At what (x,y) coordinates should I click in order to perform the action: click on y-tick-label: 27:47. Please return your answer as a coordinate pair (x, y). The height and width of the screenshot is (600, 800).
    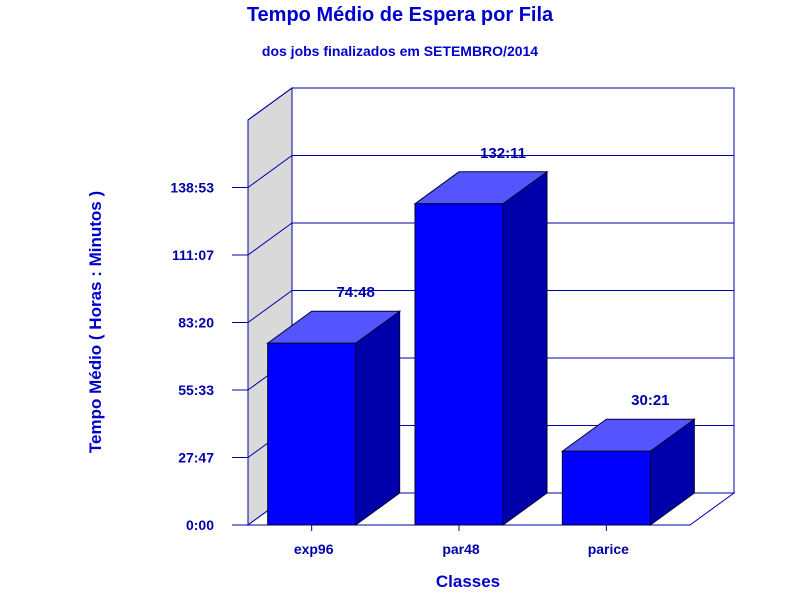
    Looking at the image, I should click on (196, 457).